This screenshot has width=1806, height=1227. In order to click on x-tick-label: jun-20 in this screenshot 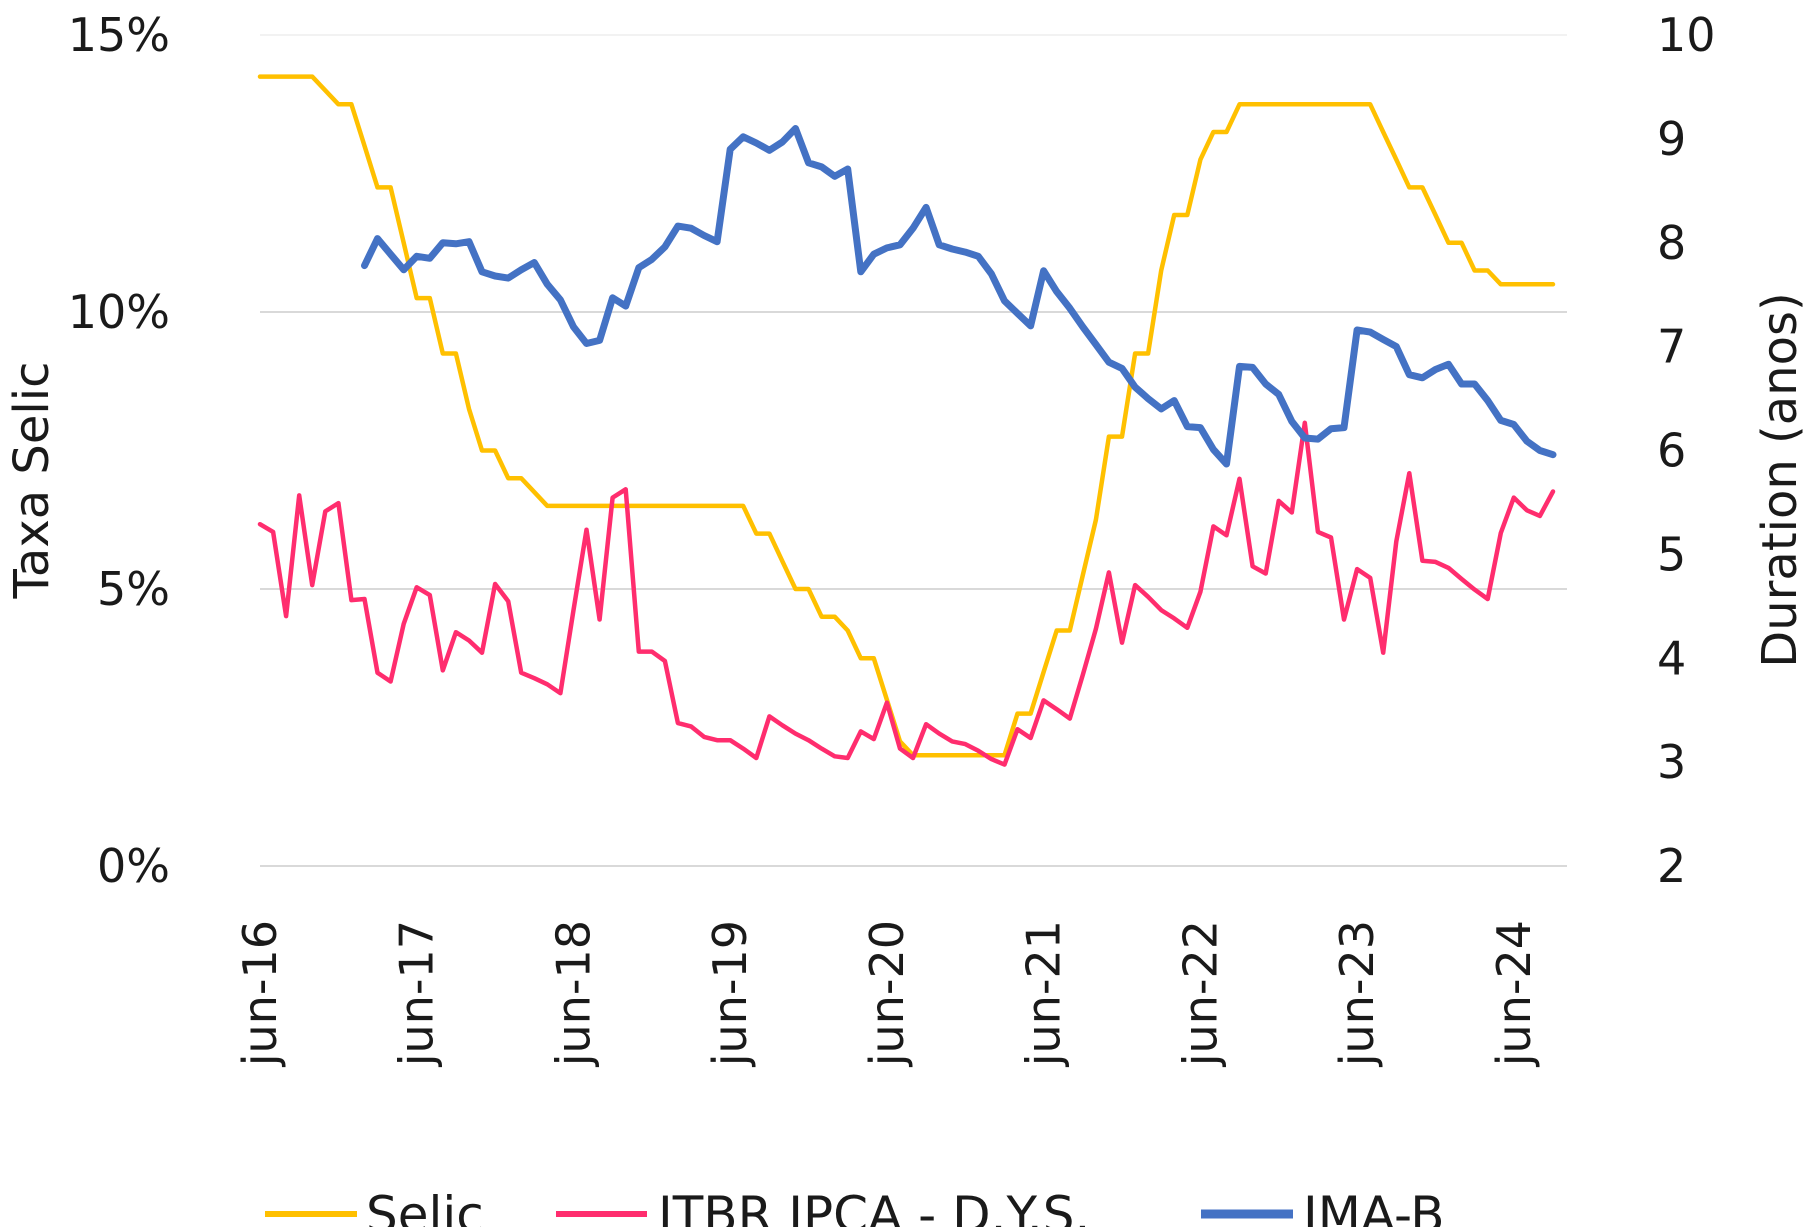, I will do `click(887, 993)`.